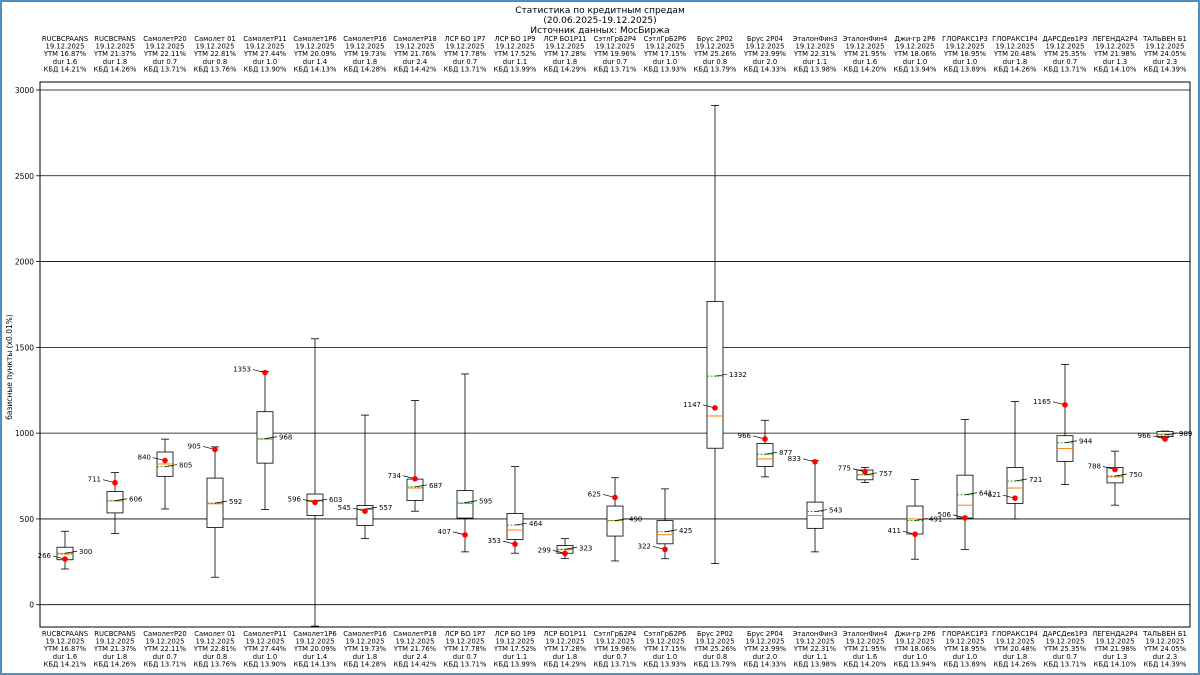  What do you see at coordinates (564, 39) in the screenshot?
I see `bond-name-top: ЛСР БО1P11` at bounding box center [564, 39].